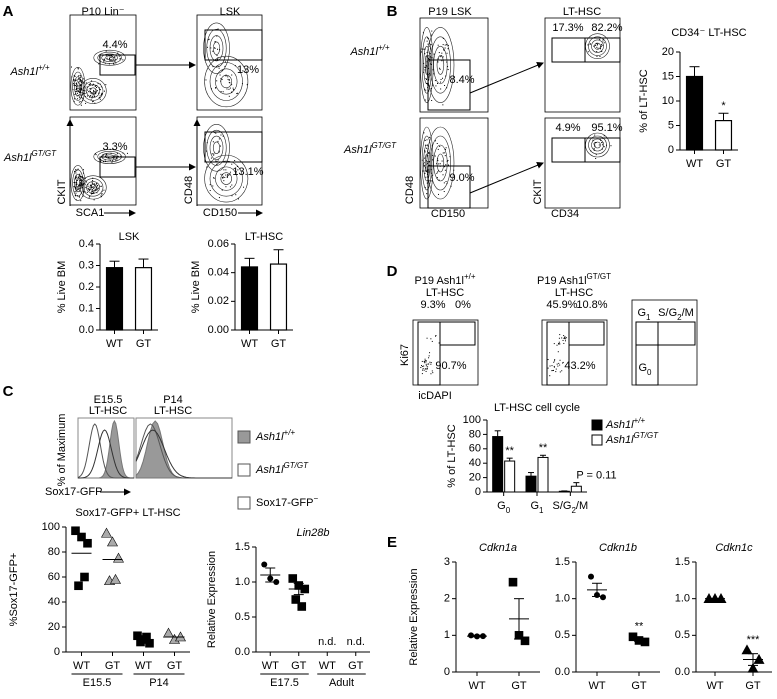  What do you see at coordinates (625, 423) in the screenshot?
I see `legend-label: Ash1l+/+` at bounding box center [625, 423].